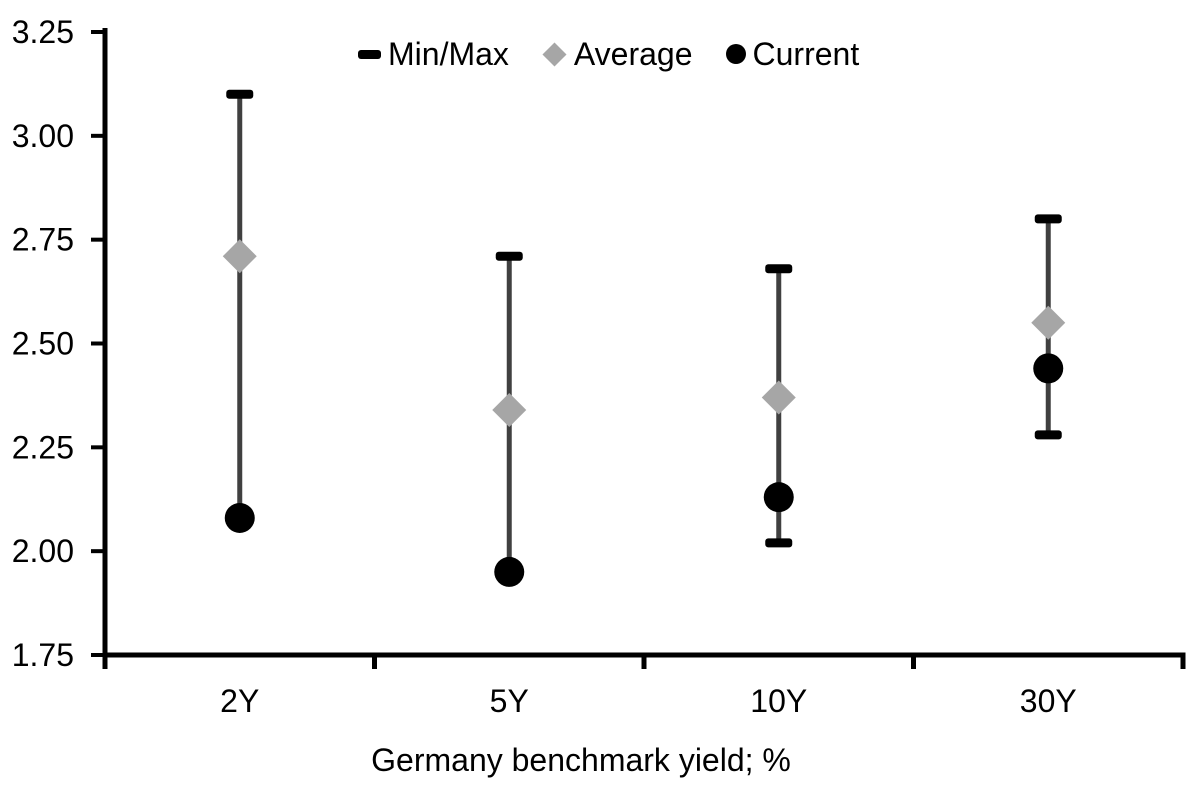 The height and width of the screenshot is (788, 1200). I want to click on max-cap-5Y, so click(509, 256).